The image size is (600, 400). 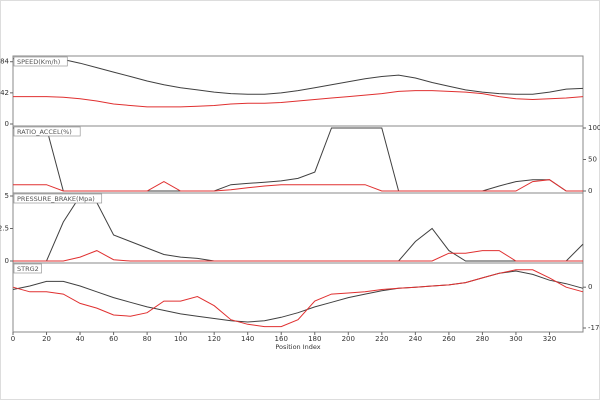 I want to click on x-tick-label: 20, so click(x=46, y=339).